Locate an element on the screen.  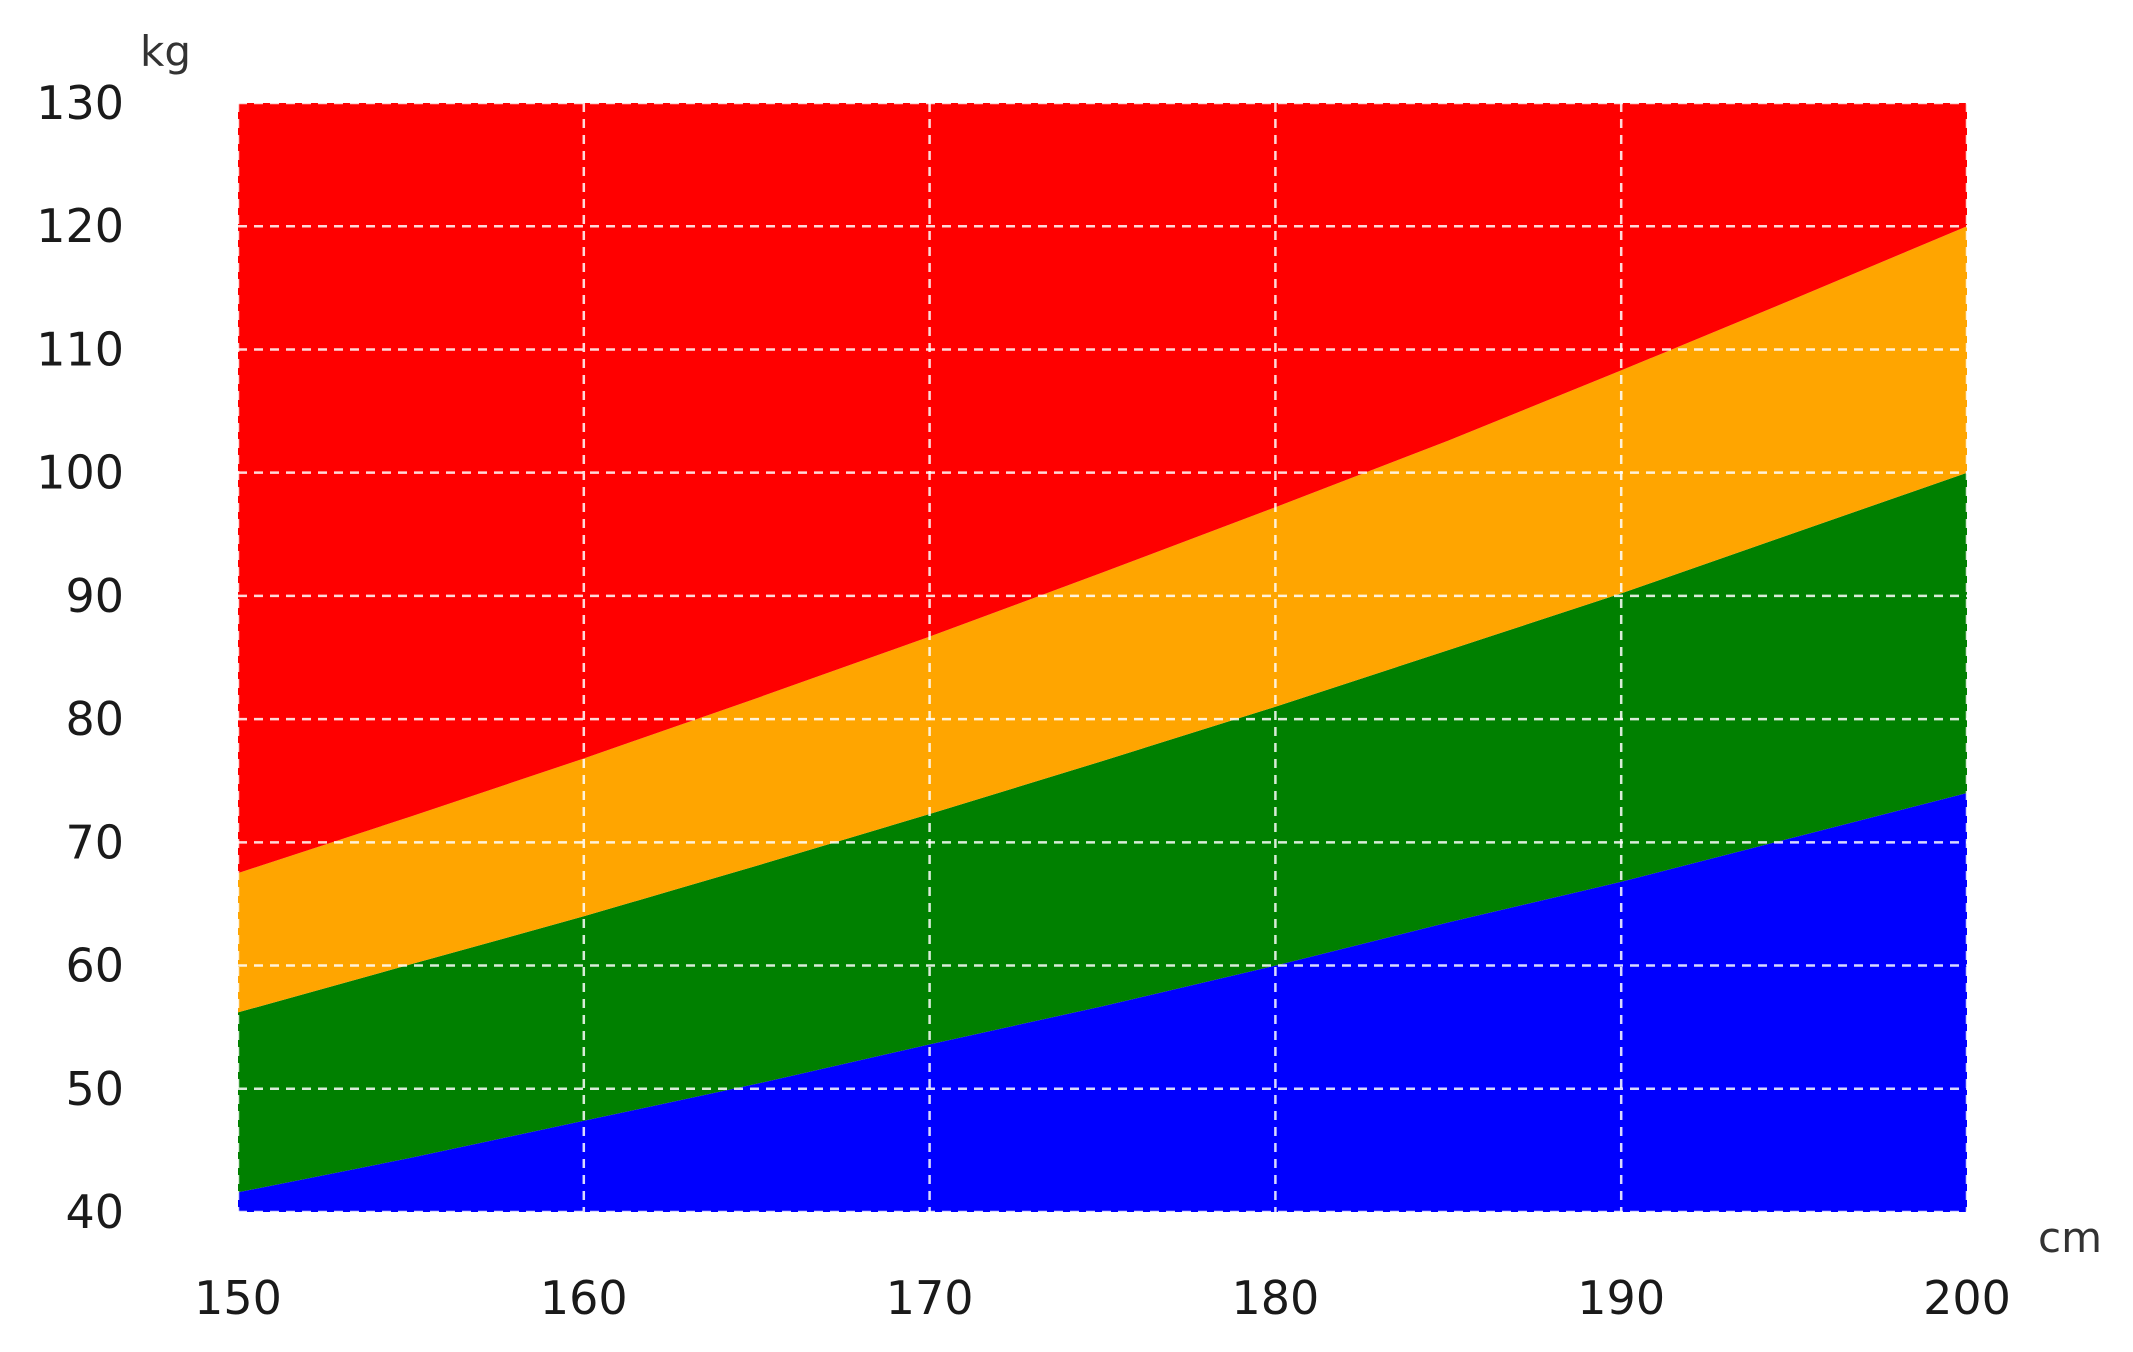
x-tick-label: 200 is located at coordinates (1967, 1298).